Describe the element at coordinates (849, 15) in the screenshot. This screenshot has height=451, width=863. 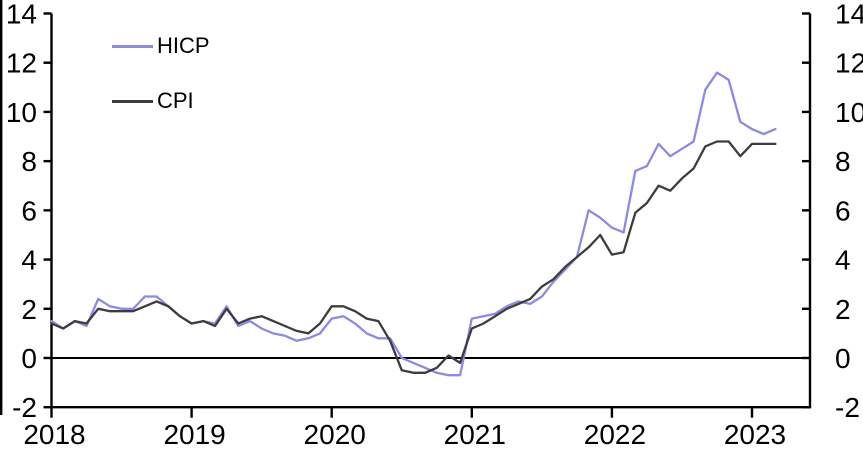
I see `y-tick-label-right: 14` at that location.